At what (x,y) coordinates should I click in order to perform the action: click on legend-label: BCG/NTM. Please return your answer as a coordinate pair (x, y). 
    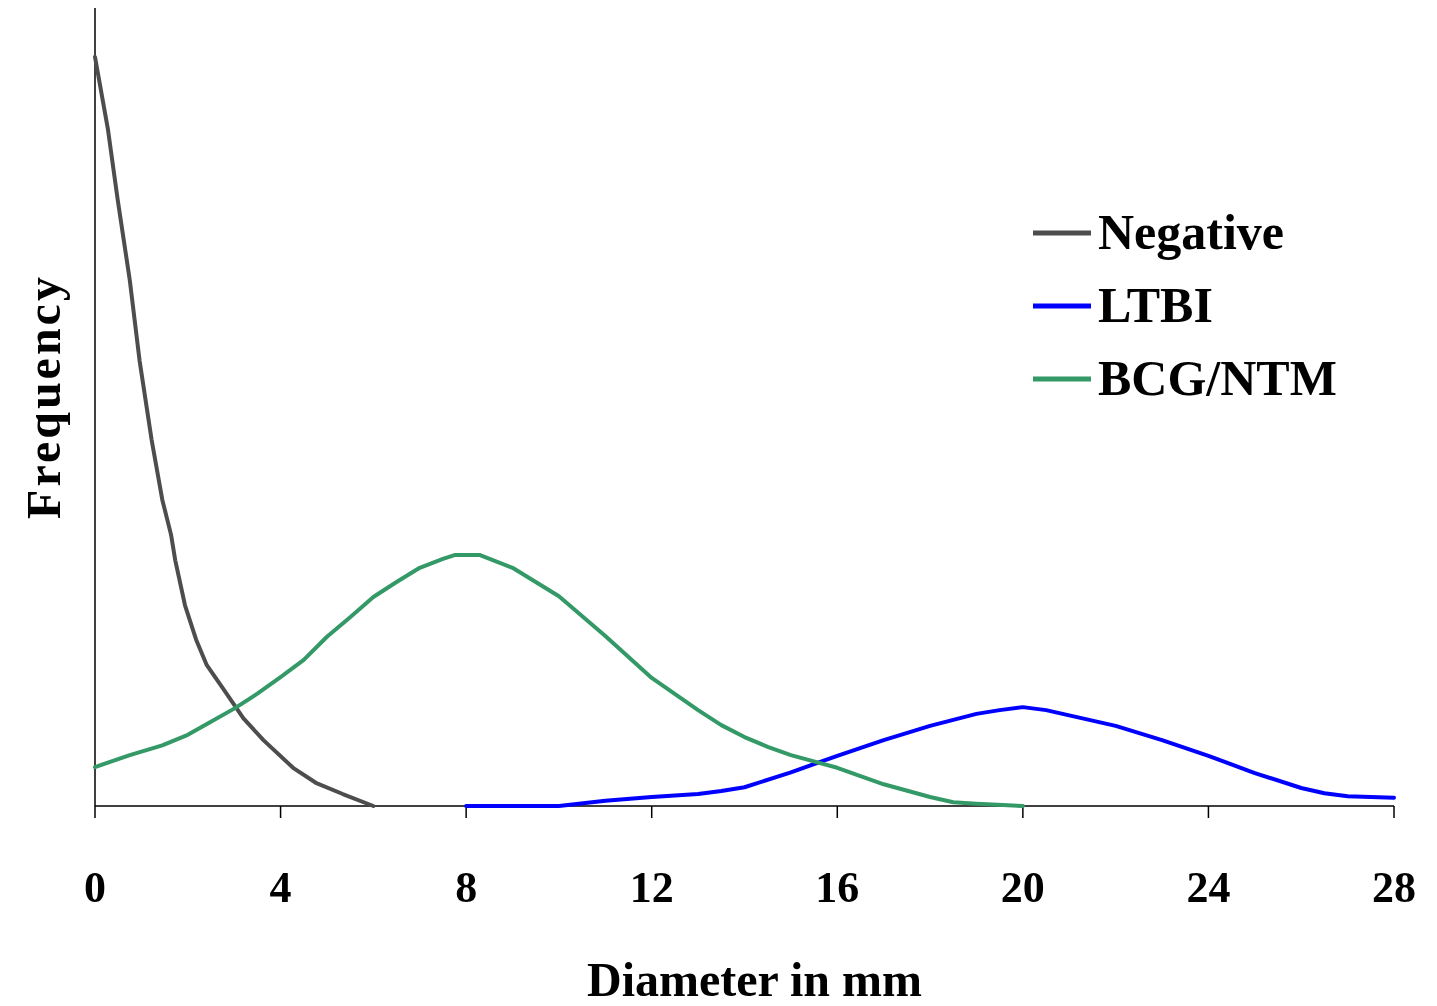
    Looking at the image, I should click on (1217, 378).